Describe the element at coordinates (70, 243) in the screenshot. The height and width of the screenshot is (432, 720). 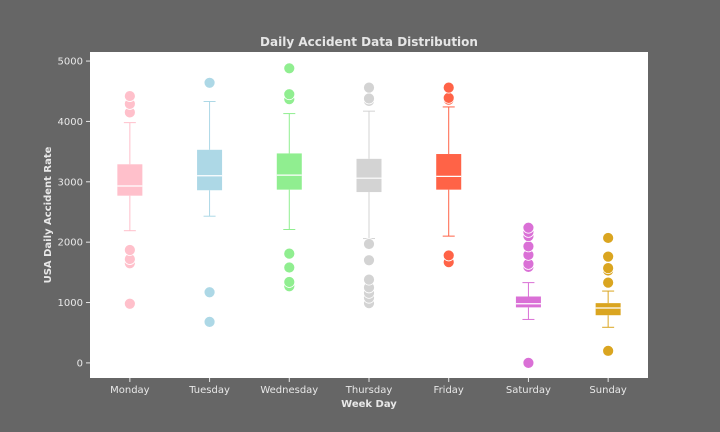
I see `y-tick-label: 2000` at that location.